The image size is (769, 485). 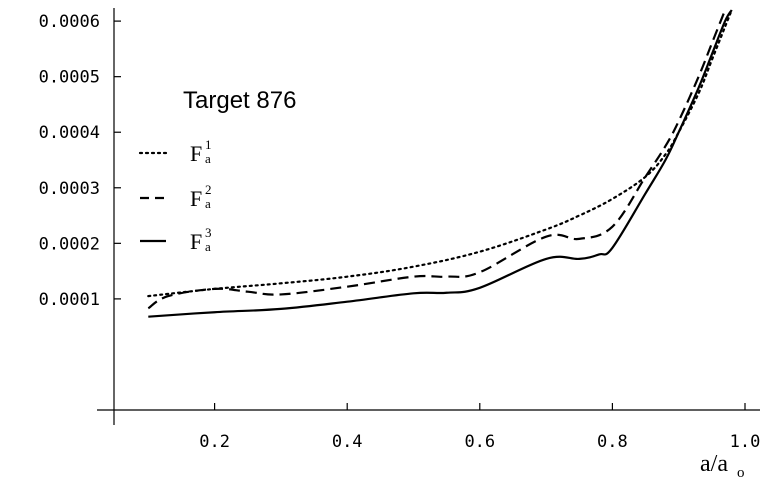 What do you see at coordinates (214, 442) in the screenshot?
I see `x-tick-label: 0.2` at bounding box center [214, 442].